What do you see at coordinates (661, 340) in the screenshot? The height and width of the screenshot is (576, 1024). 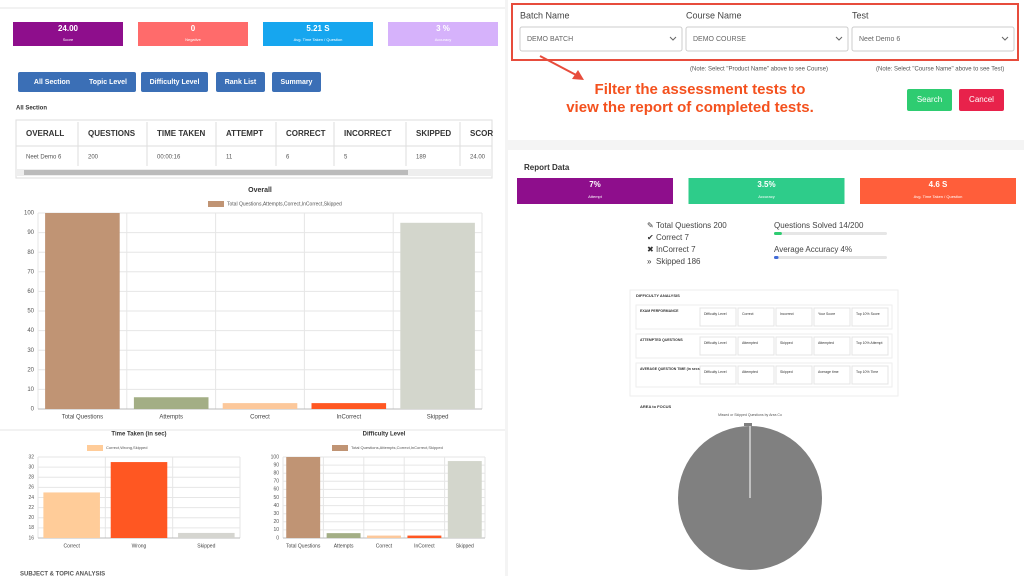 I see `analysis-row-label: ATTEMPTED QUESTIONS` at bounding box center [661, 340].